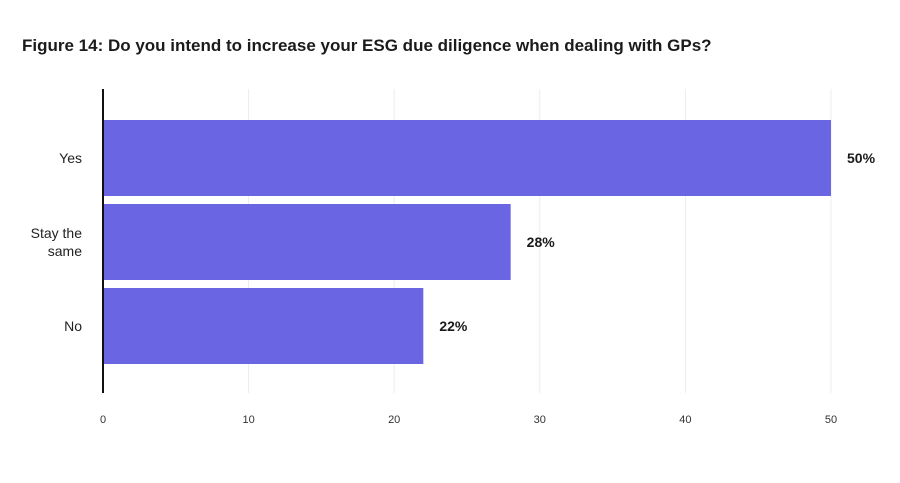  I want to click on x-tick-labels: 0 10 20 30 40 50, so click(468, 420).